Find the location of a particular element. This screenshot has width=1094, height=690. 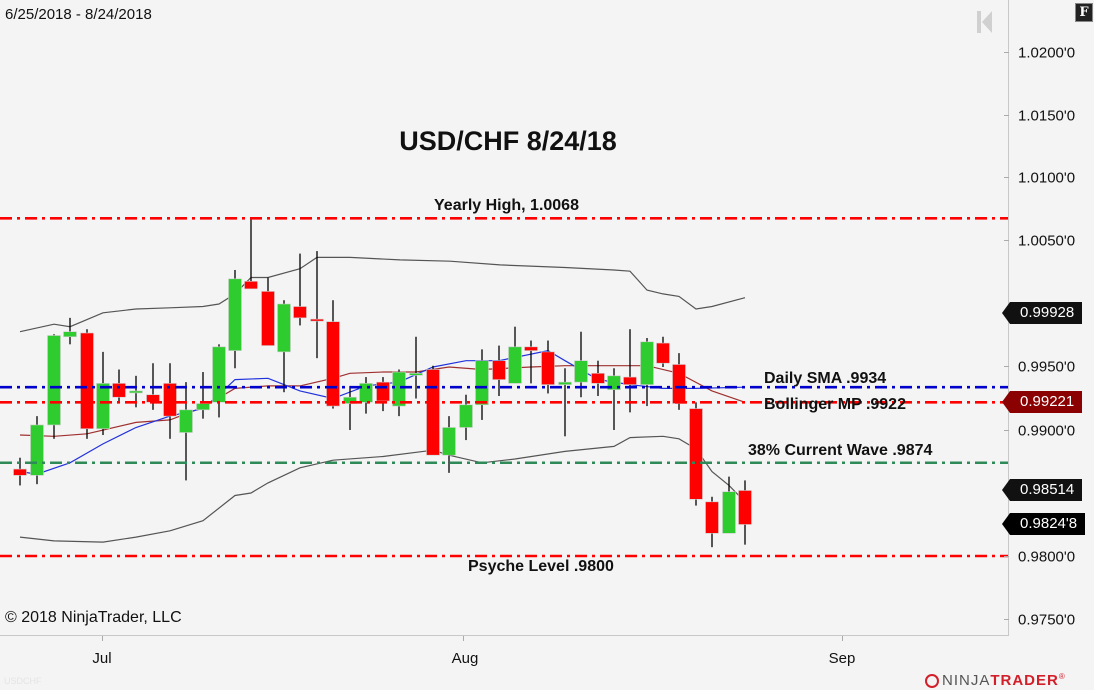

y-axis-label: 1.0150'0 is located at coordinates (1047, 116).